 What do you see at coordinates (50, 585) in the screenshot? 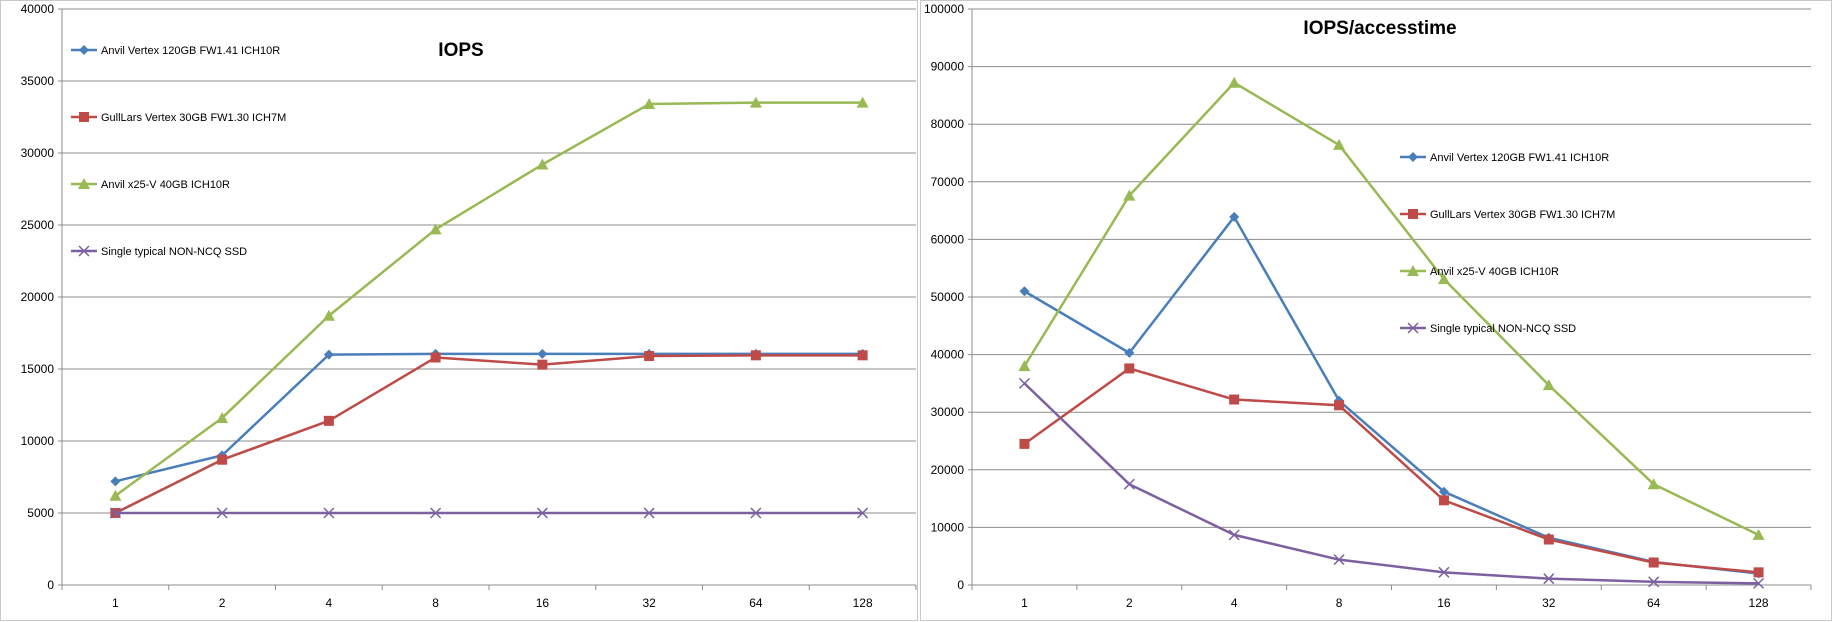
I see `iops-y-tick-label: 0` at bounding box center [50, 585].